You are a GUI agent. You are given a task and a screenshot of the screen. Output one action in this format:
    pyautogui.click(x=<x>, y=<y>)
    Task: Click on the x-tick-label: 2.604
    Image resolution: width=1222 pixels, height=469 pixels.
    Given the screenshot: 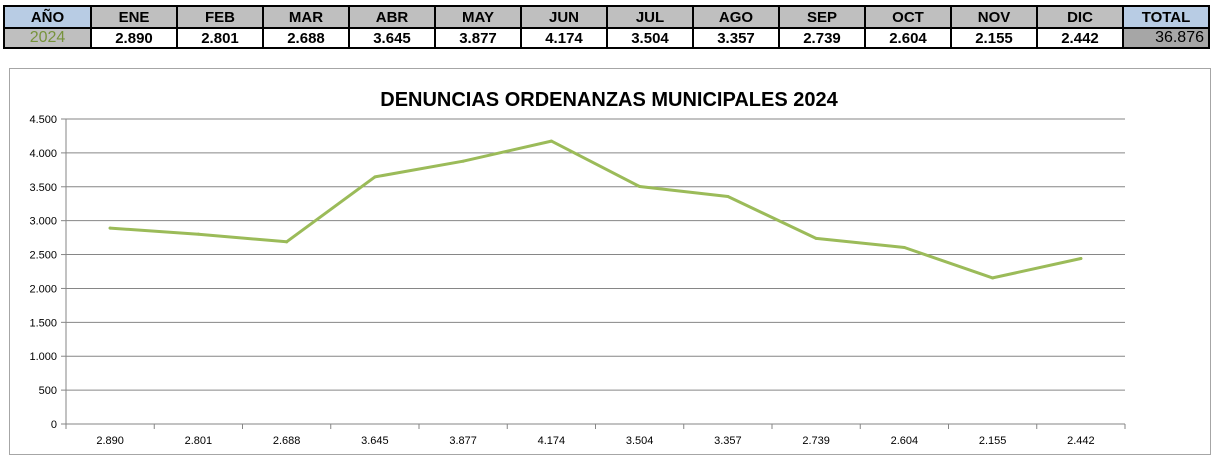 What is the action you would take?
    pyautogui.click(x=905, y=441)
    